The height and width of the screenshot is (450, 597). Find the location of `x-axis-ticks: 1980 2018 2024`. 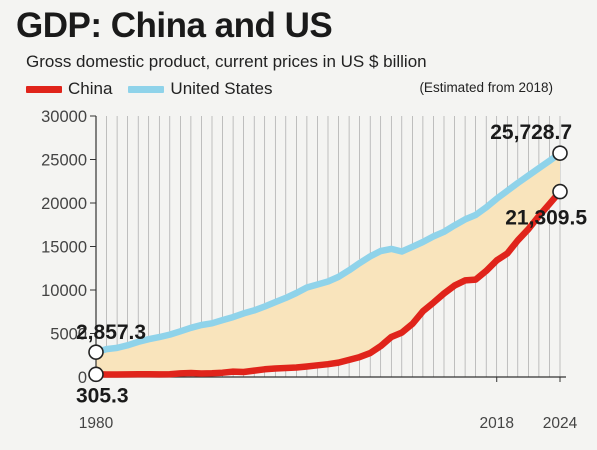

x-axis-ticks: 1980 2018 2024 is located at coordinates (328, 404).